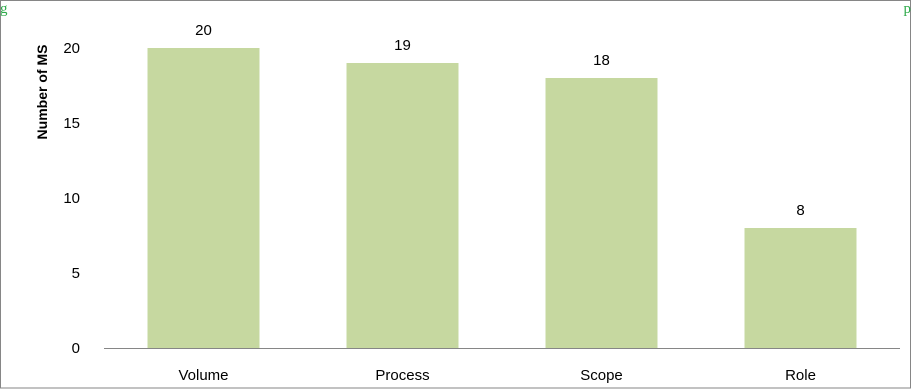  I want to click on x-axis-ticks: Volume Process Scope Role, so click(496, 375).